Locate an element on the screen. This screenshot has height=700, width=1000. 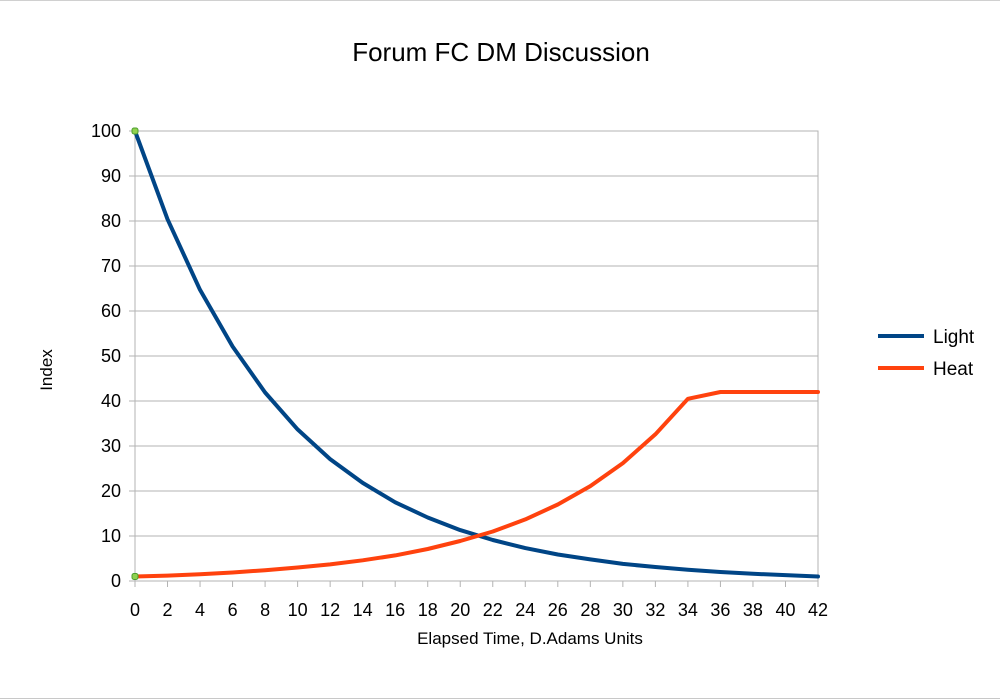
x-tick-label: 20 is located at coordinates (460, 610).